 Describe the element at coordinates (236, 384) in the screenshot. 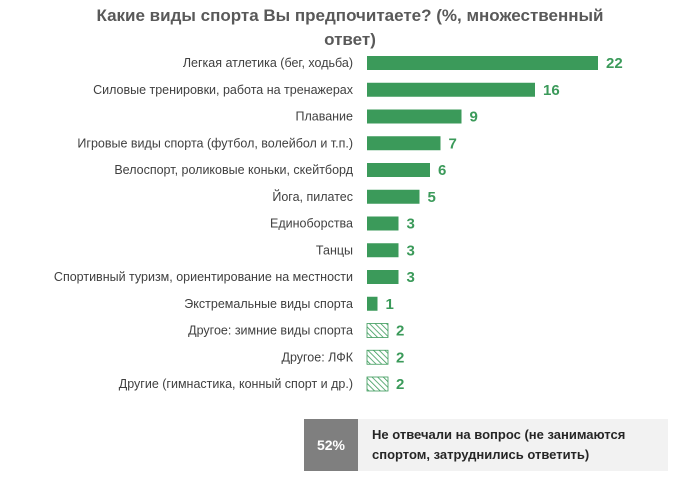

I see `category-label: Другие (гимнастика, конный спорт и др.)` at that location.